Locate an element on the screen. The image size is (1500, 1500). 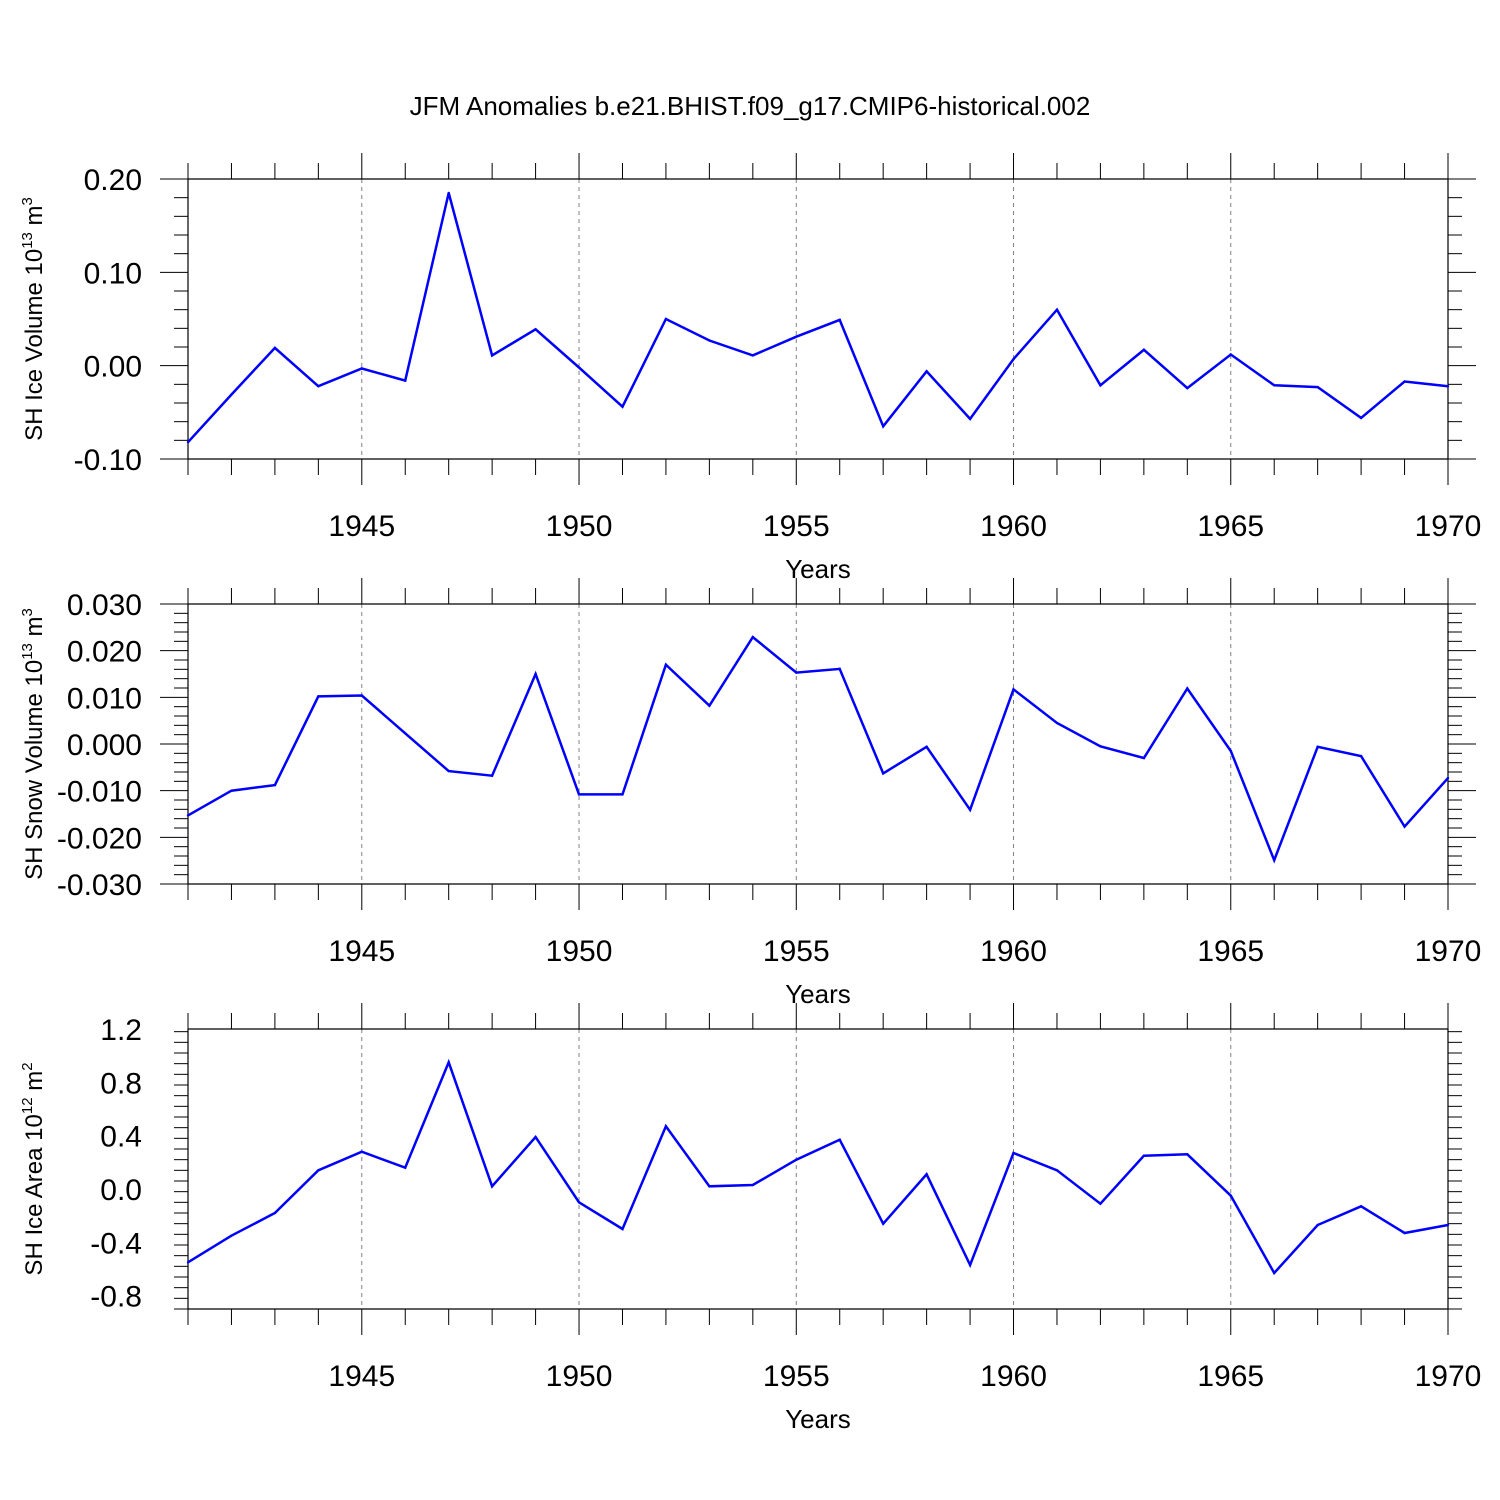
y-axis-label-part: m is located at coordinates (34, 218).